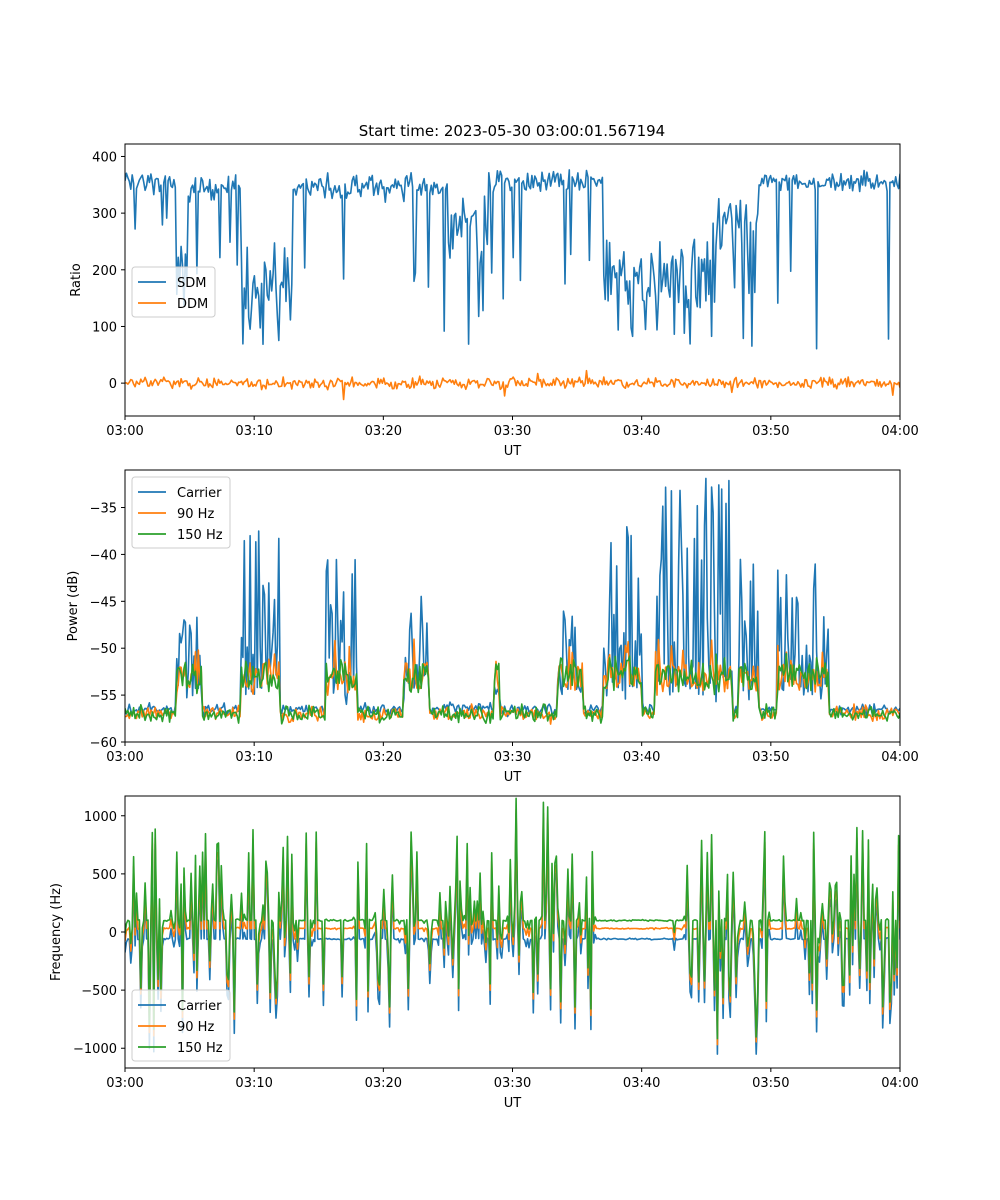 The image size is (1000, 1200). What do you see at coordinates (76, 279) in the screenshot?
I see `y-axis-label: Ratio` at bounding box center [76, 279].